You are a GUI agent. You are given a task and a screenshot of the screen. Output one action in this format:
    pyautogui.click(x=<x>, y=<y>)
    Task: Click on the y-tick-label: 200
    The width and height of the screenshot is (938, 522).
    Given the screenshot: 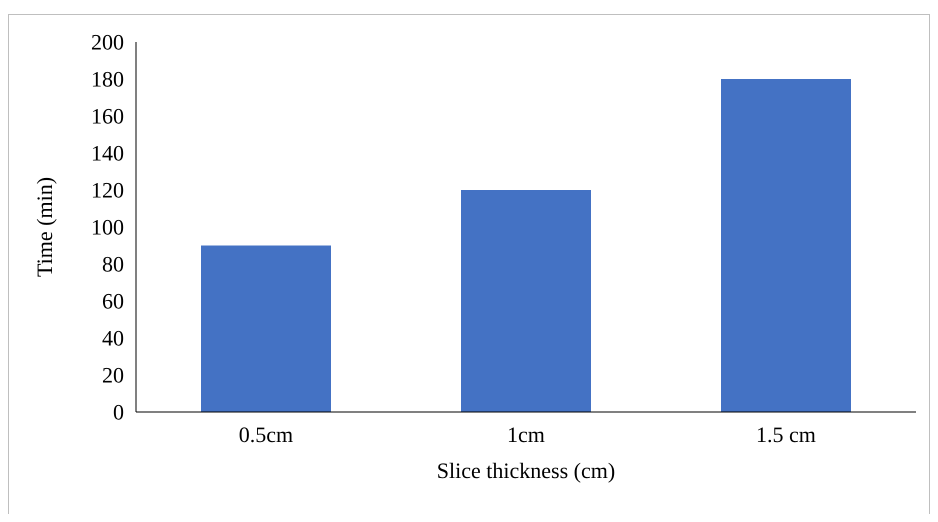 What is the action you would take?
    pyautogui.click(x=107, y=42)
    